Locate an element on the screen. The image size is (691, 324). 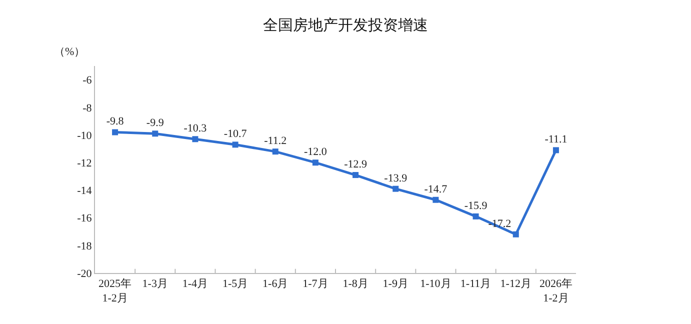
y-tick-label: -12 is located at coordinates (84, 163).